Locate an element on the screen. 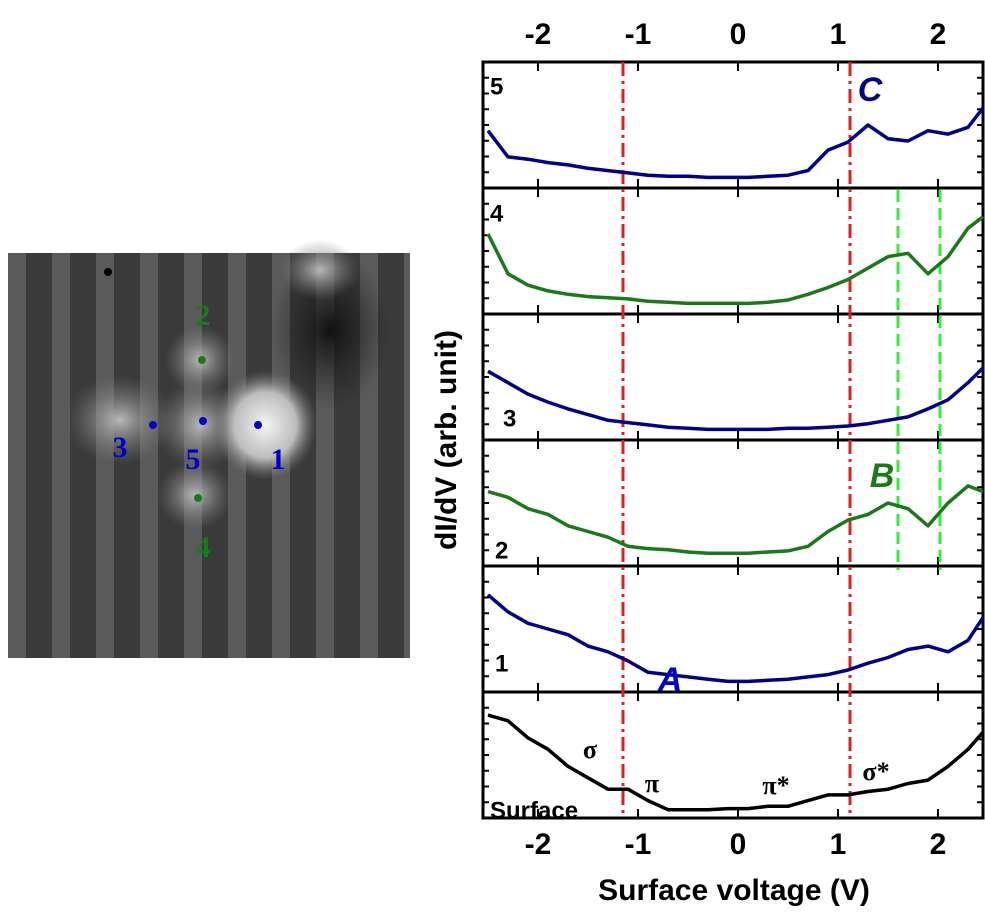  x-axis-label: Surface voltage (V) is located at coordinates (734, 890).